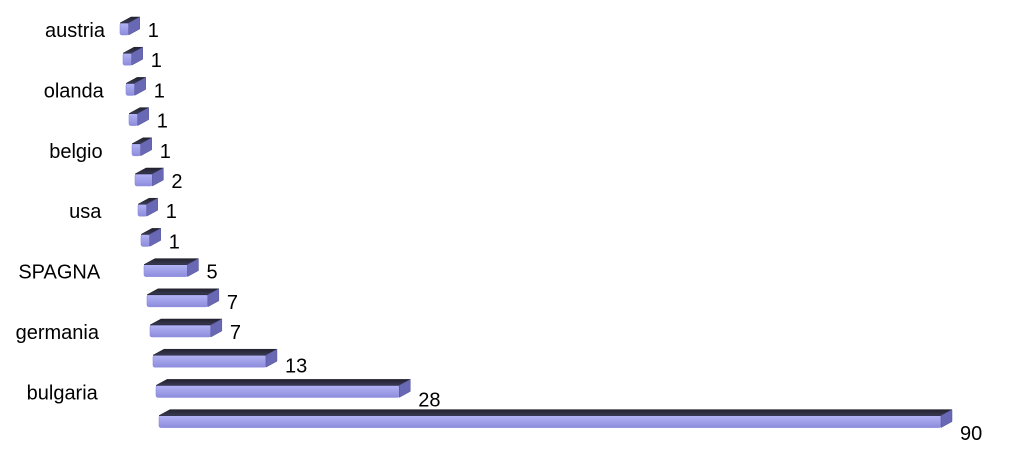  I want to click on category-label: austria, so click(75, 31).